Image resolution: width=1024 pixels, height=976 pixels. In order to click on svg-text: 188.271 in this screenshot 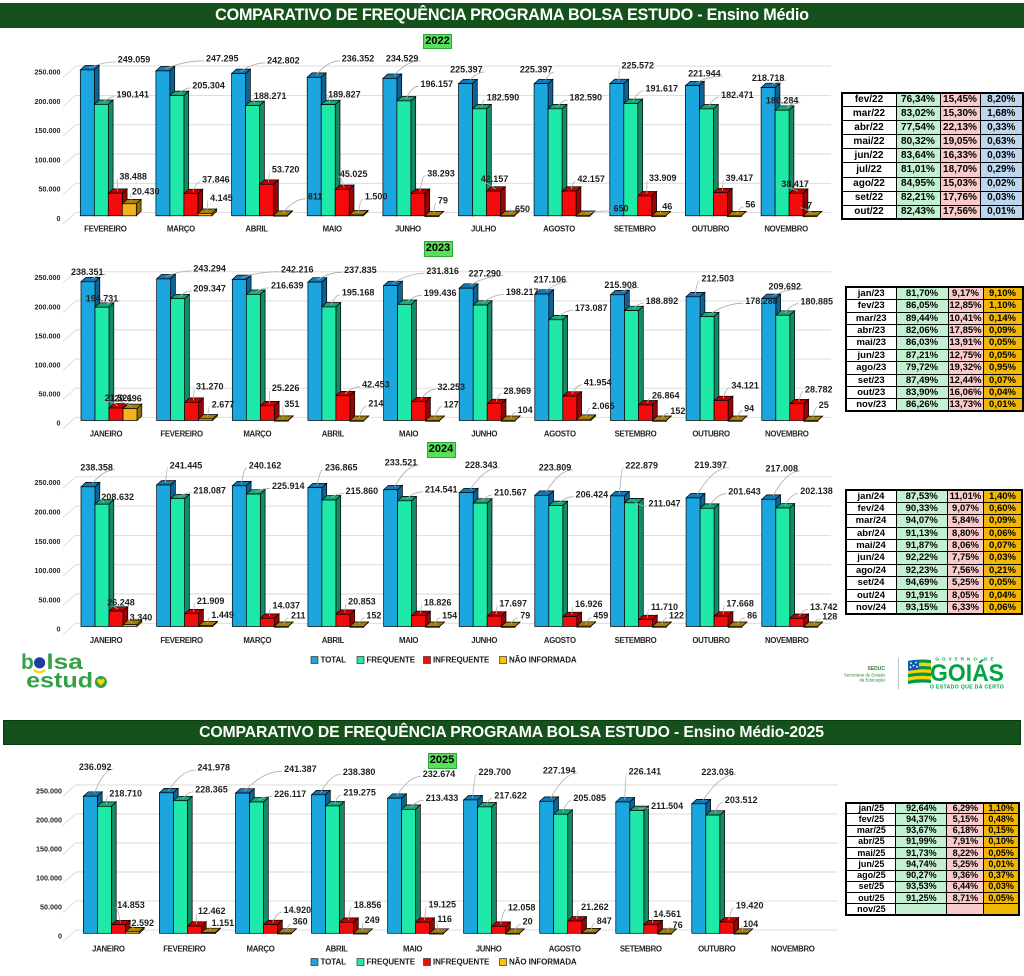, I will do `click(270, 96)`.